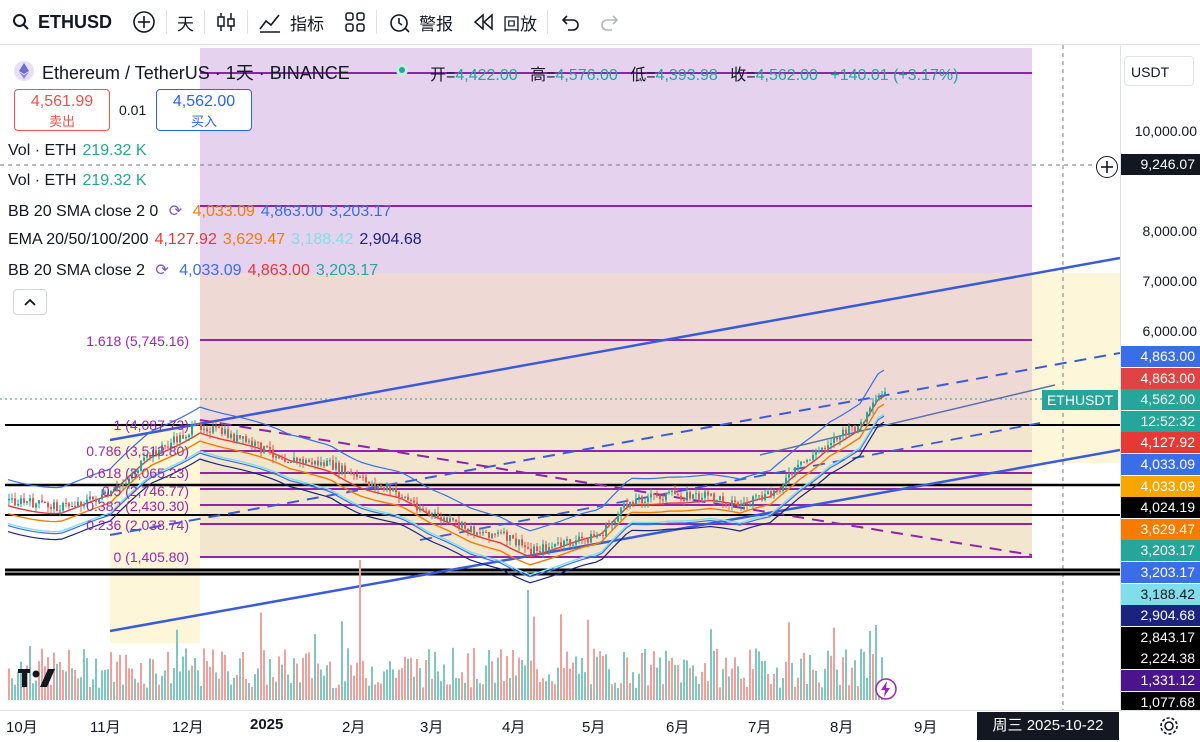  What do you see at coordinates (420, 22) in the screenshot?
I see `alert-button: 警报` at bounding box center [420, 22].